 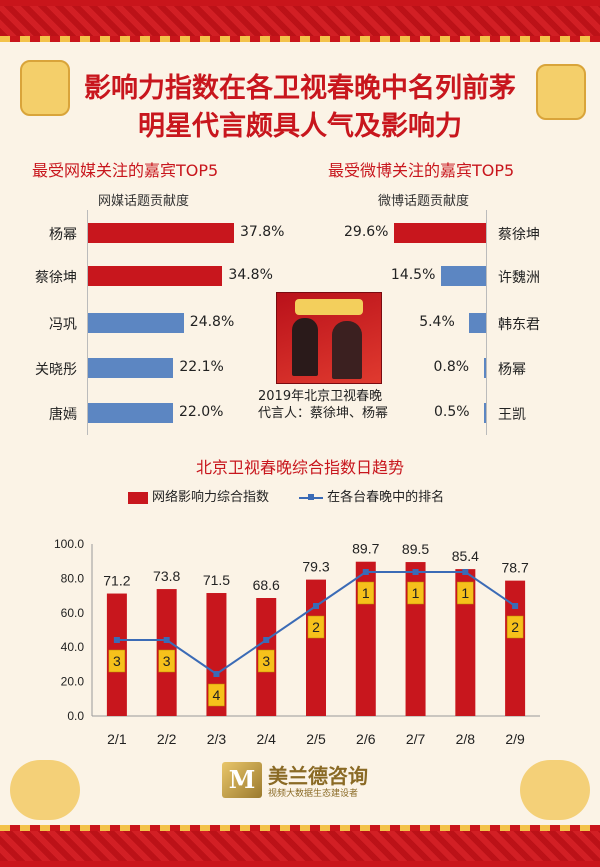 I want to click on left-guest-name: 关晓彤, so click(x=56, y=370).